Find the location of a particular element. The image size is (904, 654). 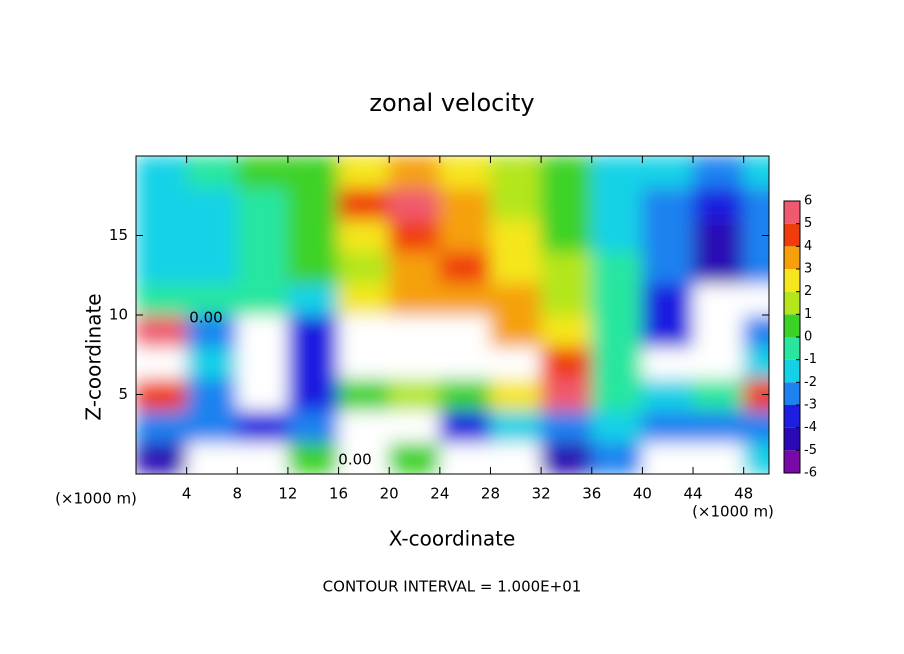

x-unit-label: (×1000 m) is located at coordinates (733, 512).